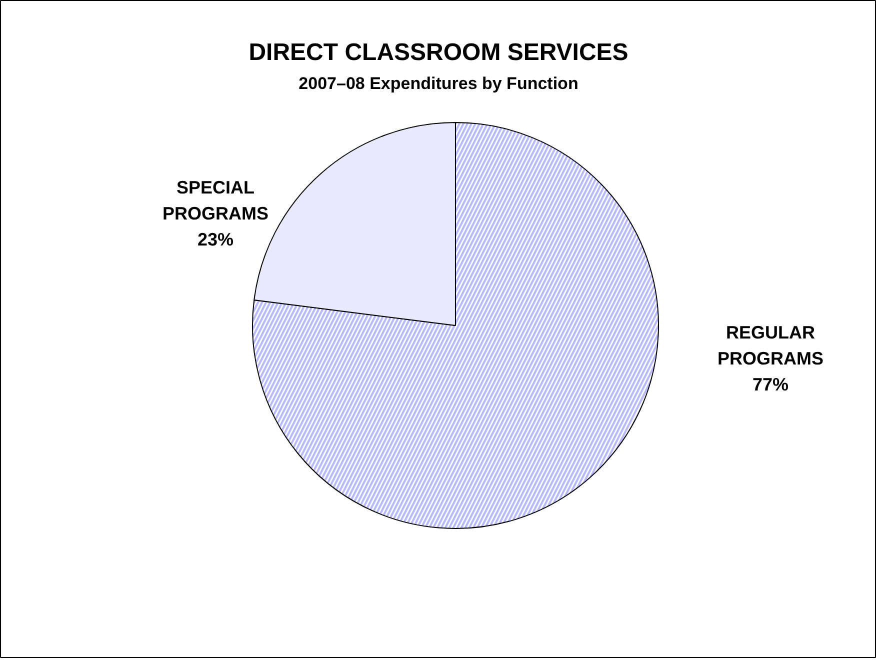 The width and height of the screenshot is (878, 660). What do you see at coordinates (438, 83) in the screenshot?
I see `chart-subtitle: 2007–08 Expenditures by Function` at bounding box center [438, 83].